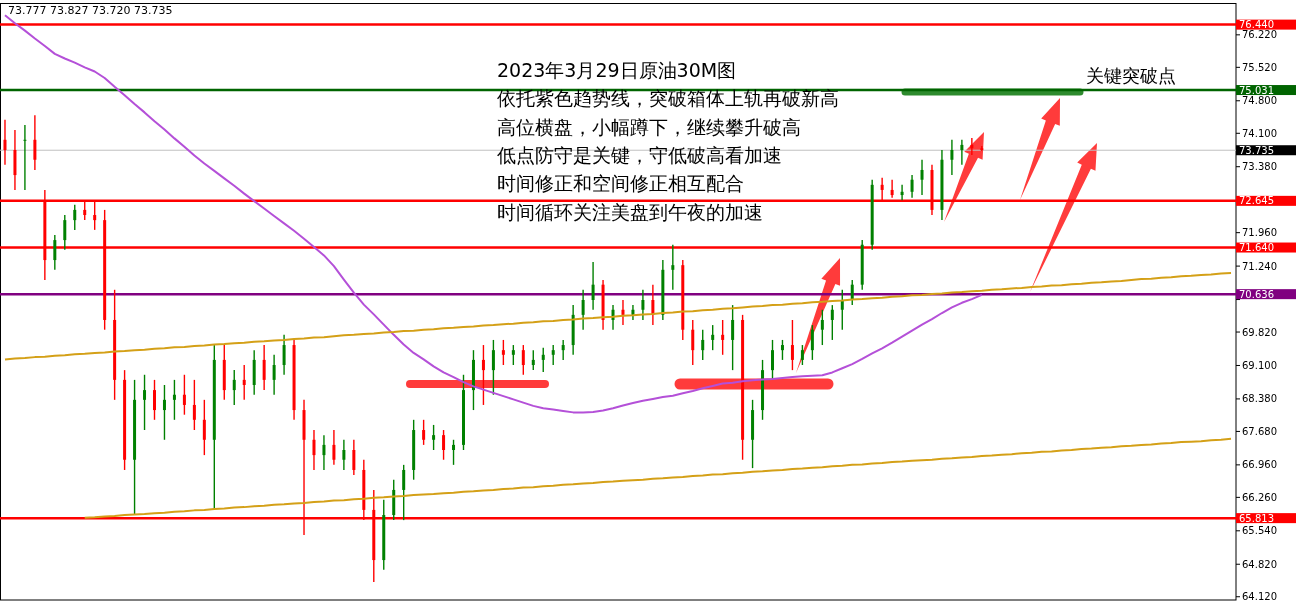 This screenshot has height=604, width=1296. Describe the element at coordinates (1131, 75) in the screenshot. I see `annotation: 关键突破点` at that location.